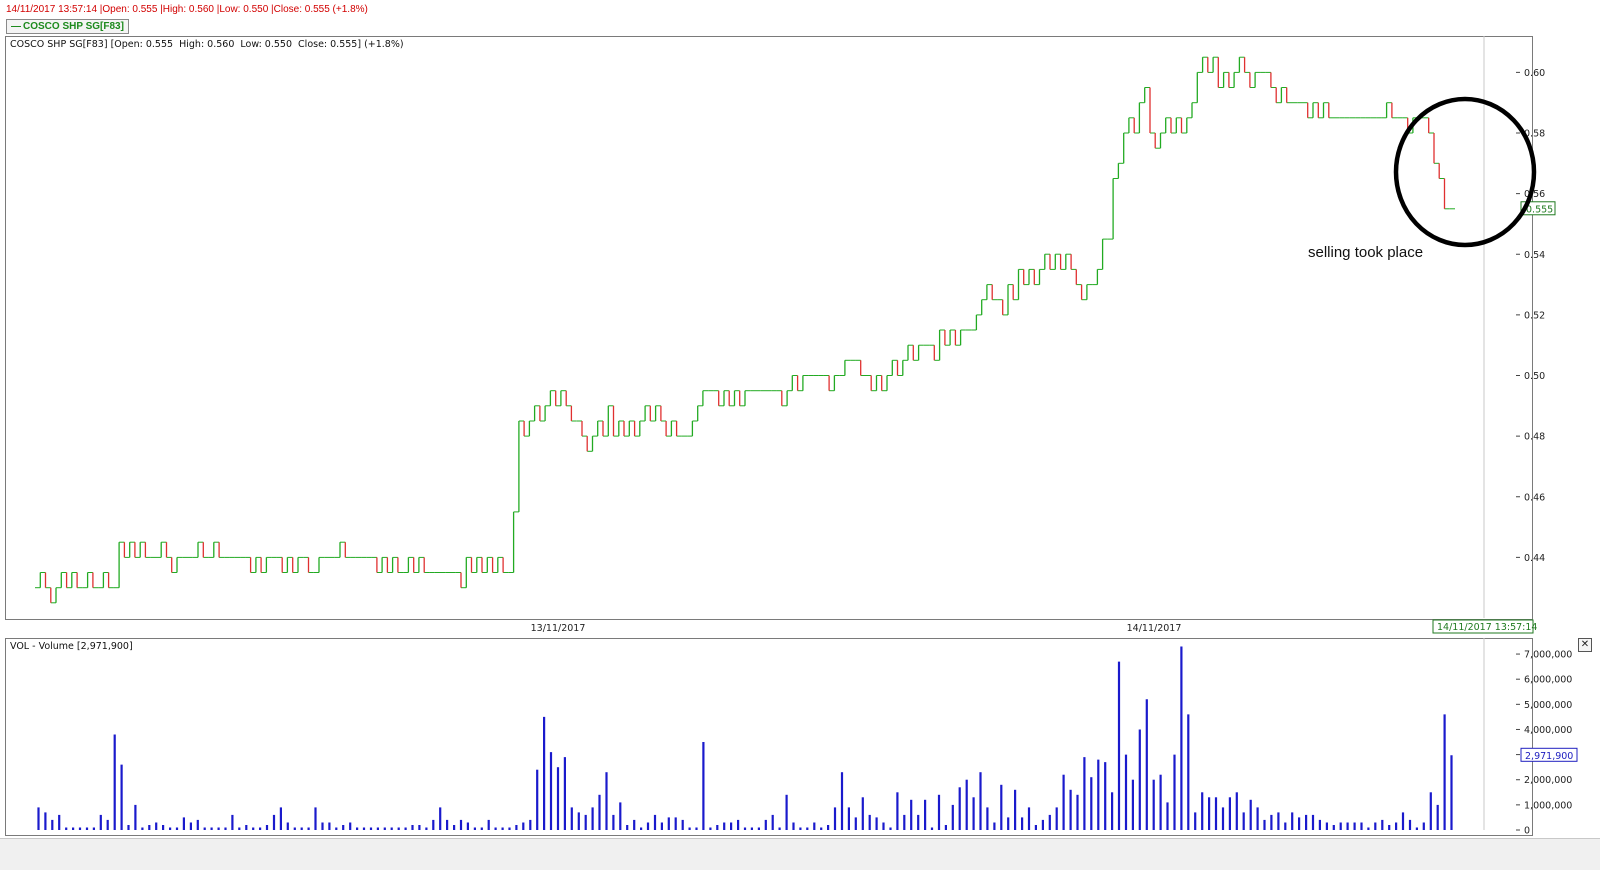  What do you see at coordinates (1534, 134) in the screenshot?
I see `price-tick-label: 0.58` at bounding box center [1534, 134].